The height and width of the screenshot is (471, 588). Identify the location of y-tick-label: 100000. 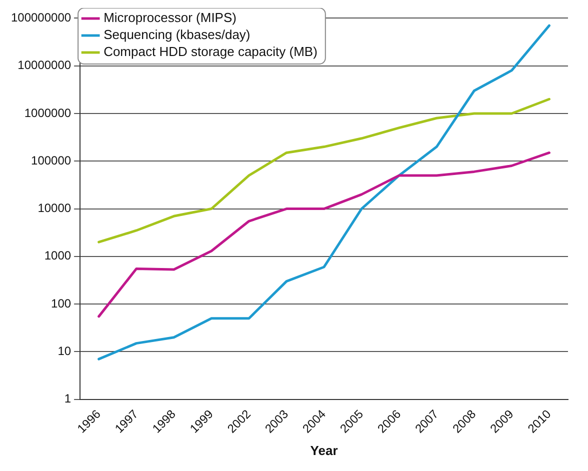
(51, 160).